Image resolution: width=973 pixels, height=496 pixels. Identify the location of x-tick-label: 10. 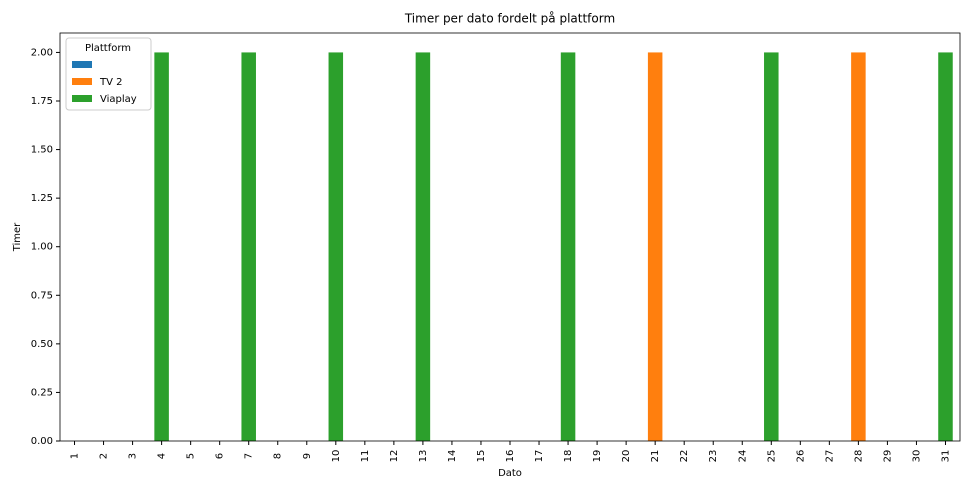
(336, 456).